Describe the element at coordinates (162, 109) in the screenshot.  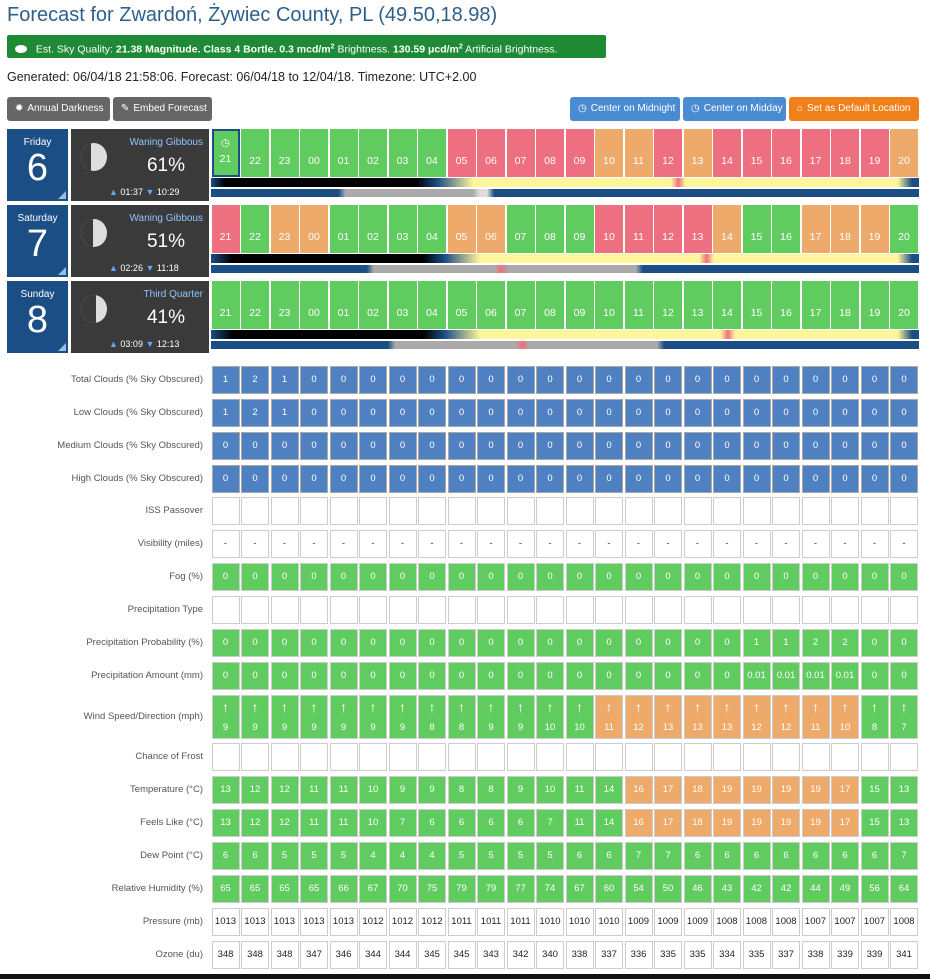
I see `embed-forecast-button: ✎ Embed Forecast` at that location.